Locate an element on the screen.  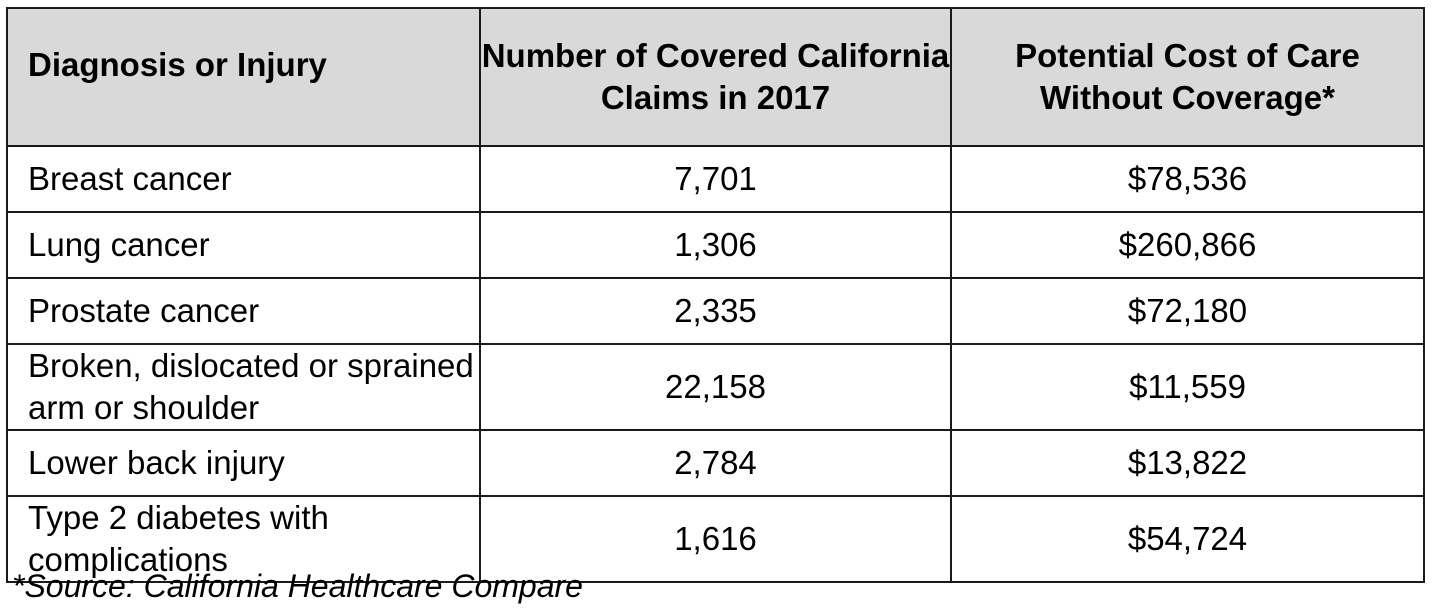
claims-cell: 1,616 is located at coordinates (715, 539).